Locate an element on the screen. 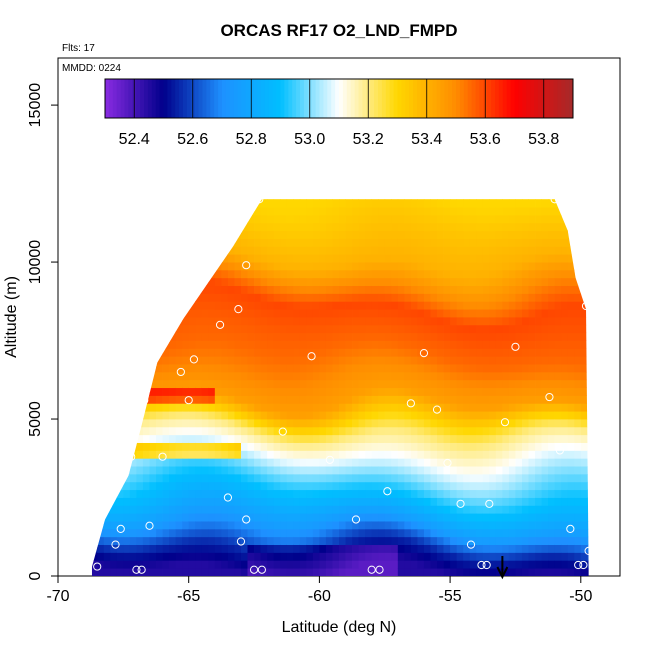  sample-point is located at coordinates (141, 569).